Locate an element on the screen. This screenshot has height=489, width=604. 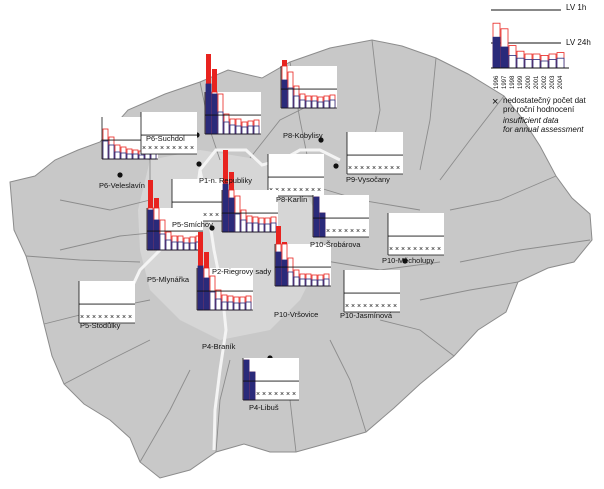
station-label-p6-veleslavin: P6-Veleslavín is located at coordinates (122, 185).